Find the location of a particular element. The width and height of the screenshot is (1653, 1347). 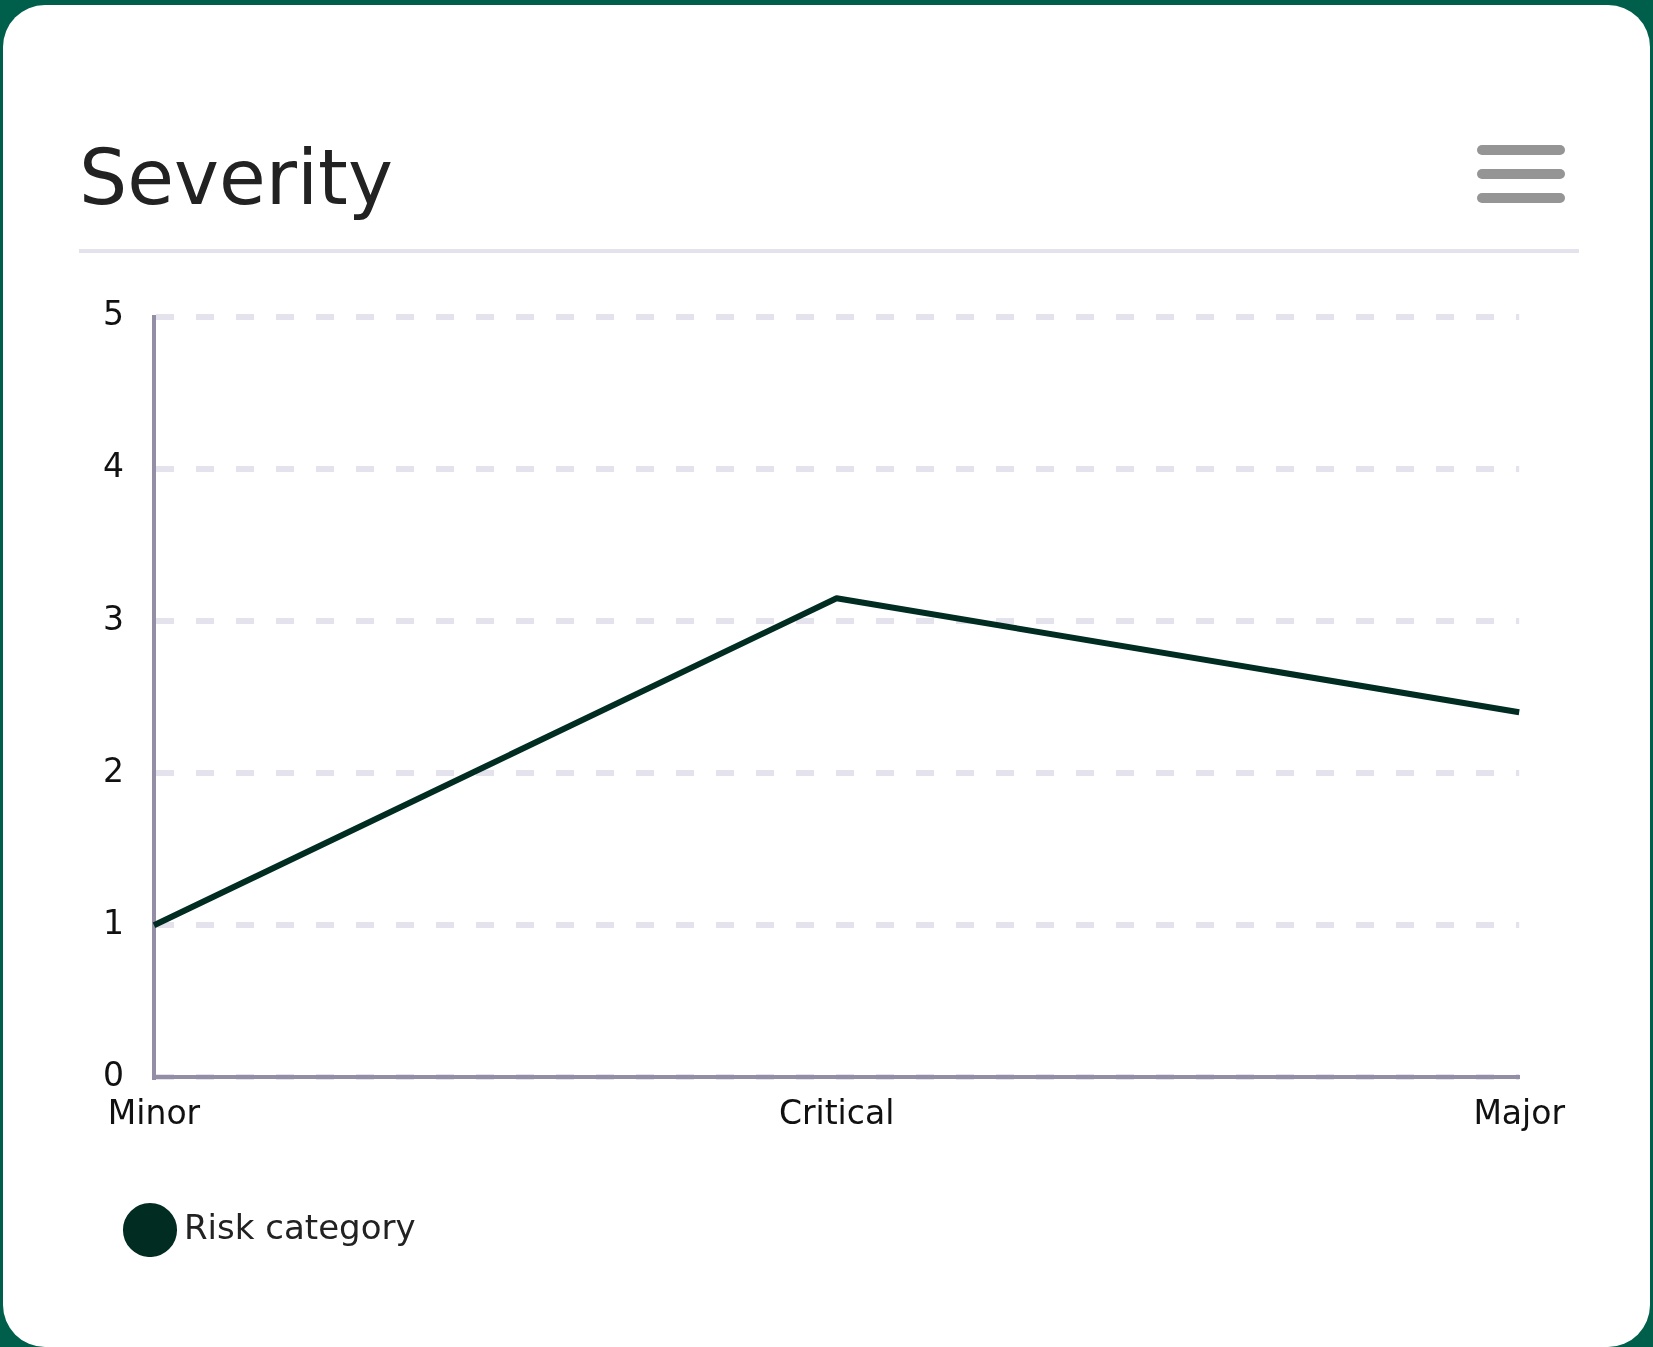

y-tick-label: 1 is located at coordinates (113, 922).